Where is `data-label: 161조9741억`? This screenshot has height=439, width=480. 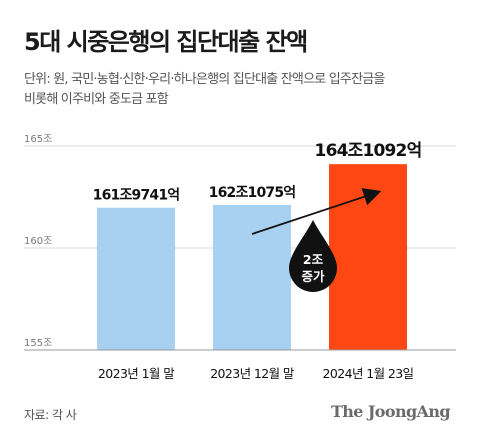
data-label: 161조9741억 is located at coordinates (136, 196).